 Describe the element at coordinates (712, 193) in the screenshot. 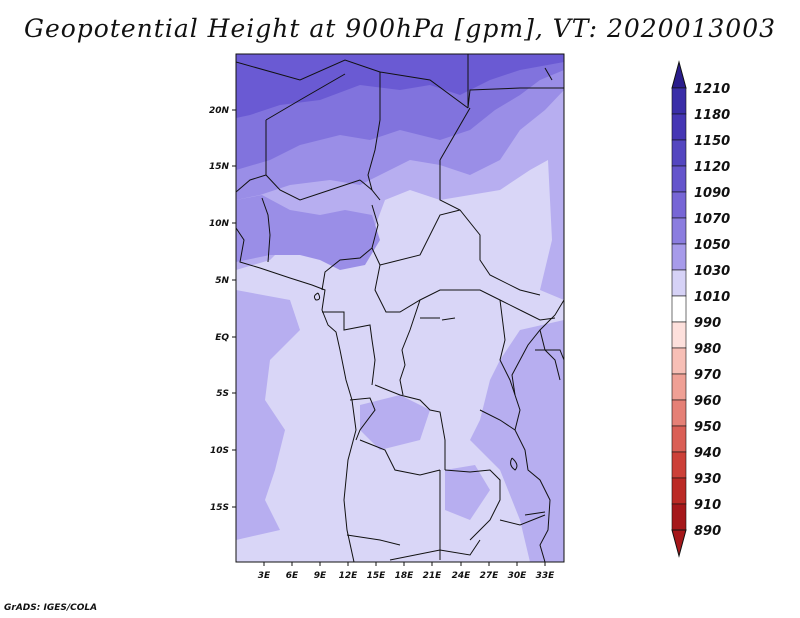

I see `colorbar-label: 1090` at that location.